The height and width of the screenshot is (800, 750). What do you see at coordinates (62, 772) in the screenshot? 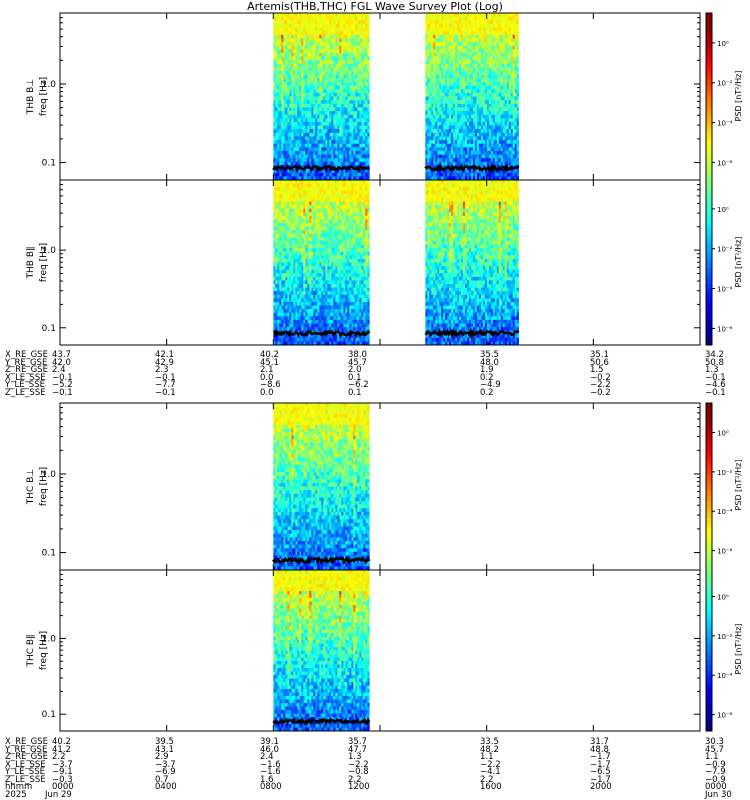
I see `ephemeris-value: −9.1` at bounding box center [62, 772].